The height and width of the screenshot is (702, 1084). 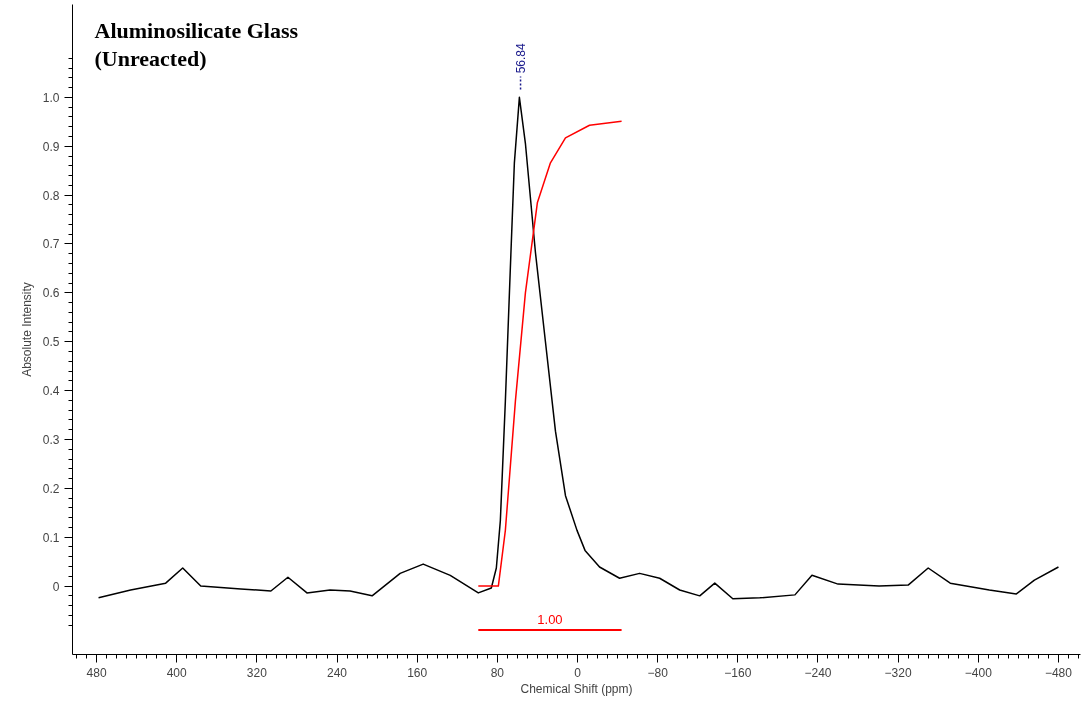 I want to click on x-tick-label: −240, so click(x=818, y=672).